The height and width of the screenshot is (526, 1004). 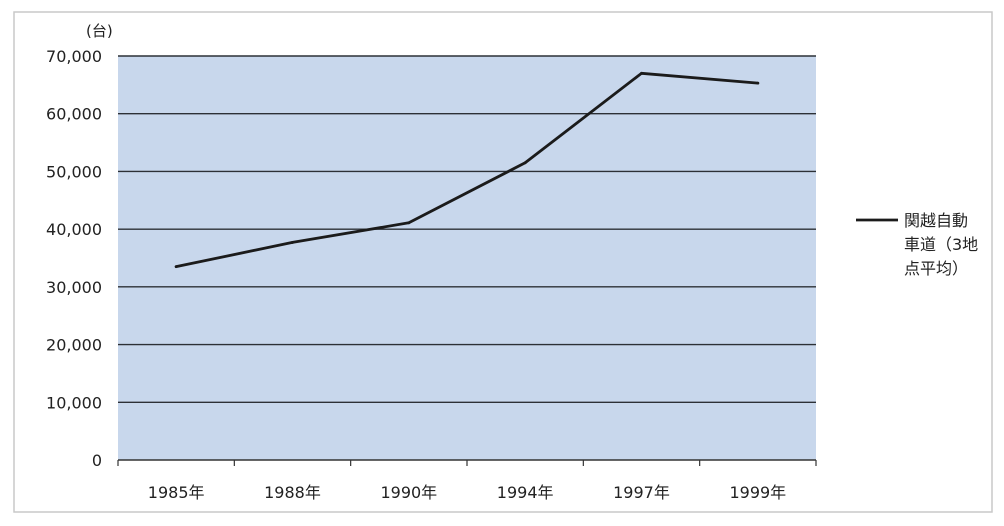 I want to click on y-tick-label: 30,000, so click(x=74, y=287).